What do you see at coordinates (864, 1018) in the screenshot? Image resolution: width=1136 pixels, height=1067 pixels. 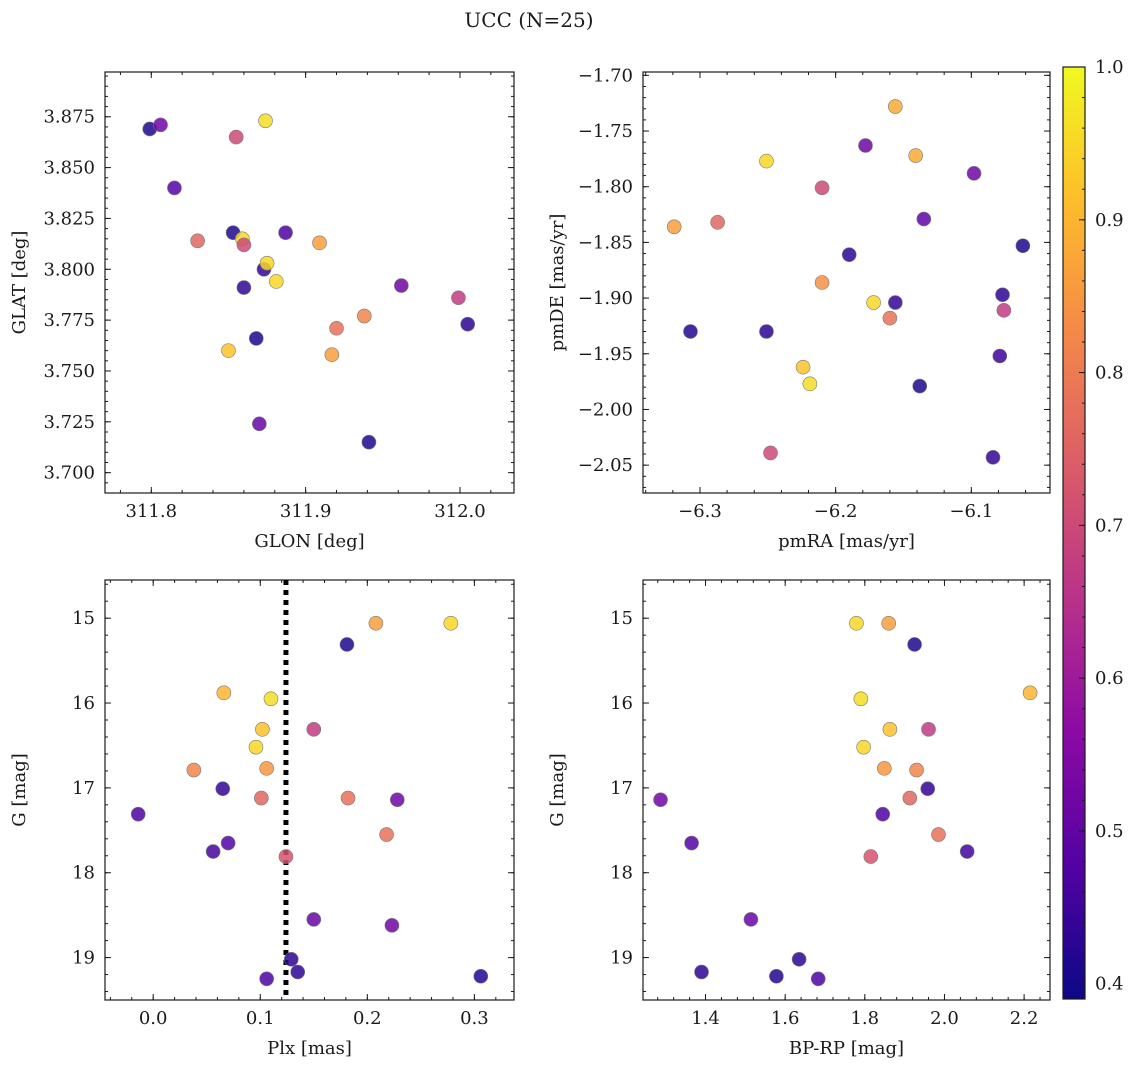 I see `x-tick-label: 1.8` at bounding box center [864, 1018].